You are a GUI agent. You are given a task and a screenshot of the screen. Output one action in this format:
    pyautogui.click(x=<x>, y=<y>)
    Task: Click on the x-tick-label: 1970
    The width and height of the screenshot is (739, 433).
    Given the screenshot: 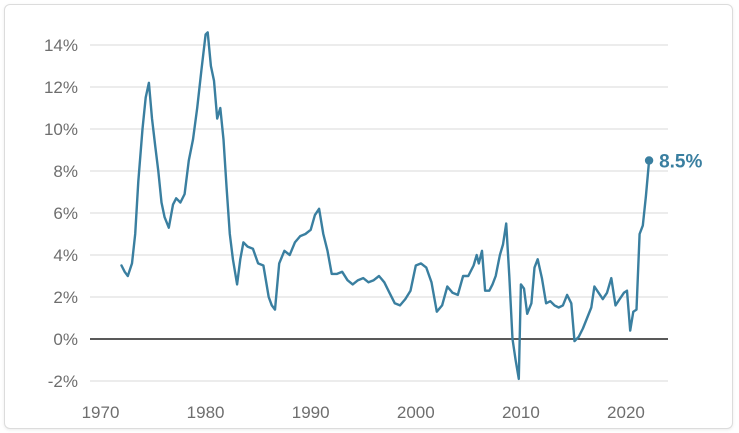 What is the action you would take?
    pyautogui.click(x=101, y=412)
    